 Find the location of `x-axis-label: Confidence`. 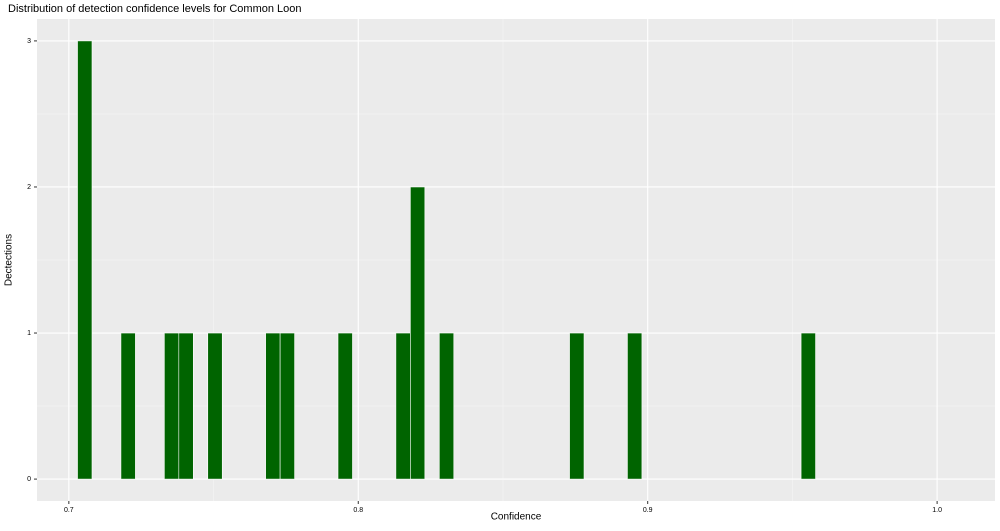

x-axis-label: Confidence is located at coordinates (516, 517).